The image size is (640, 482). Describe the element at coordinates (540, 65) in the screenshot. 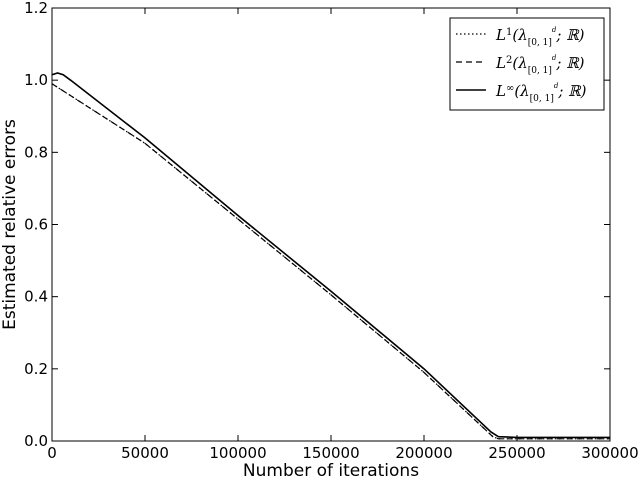

I see `legend-label: L2(λ[0, 1]d; ℝ)` at that location.